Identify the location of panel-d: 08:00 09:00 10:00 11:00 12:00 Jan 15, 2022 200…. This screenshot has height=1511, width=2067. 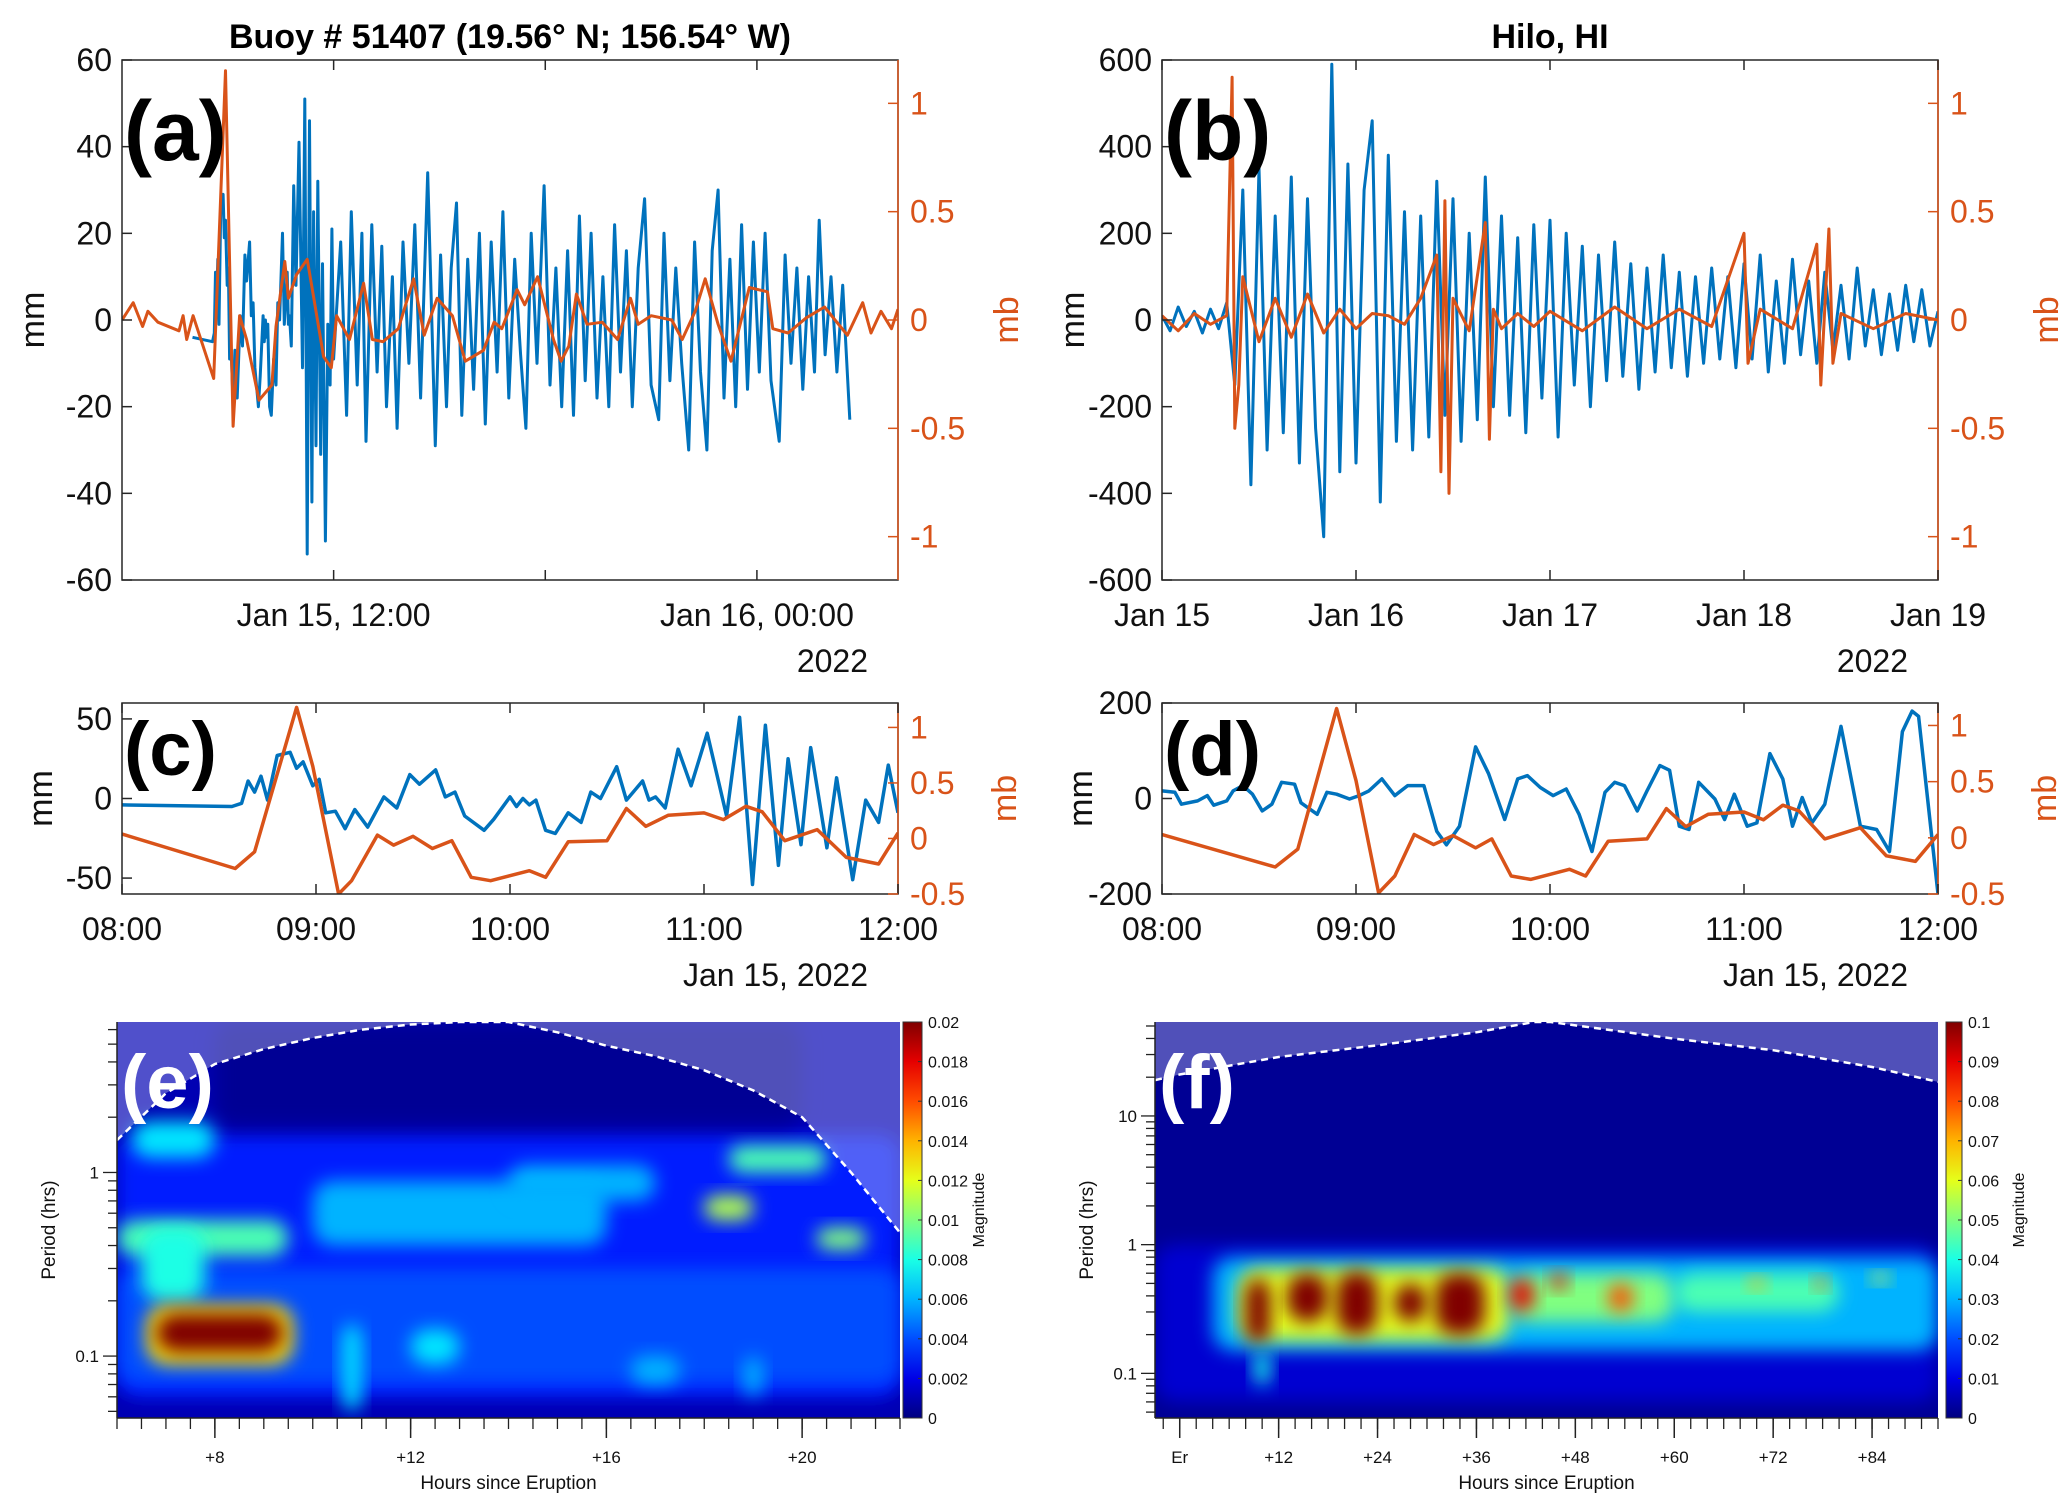
(1563, 839).